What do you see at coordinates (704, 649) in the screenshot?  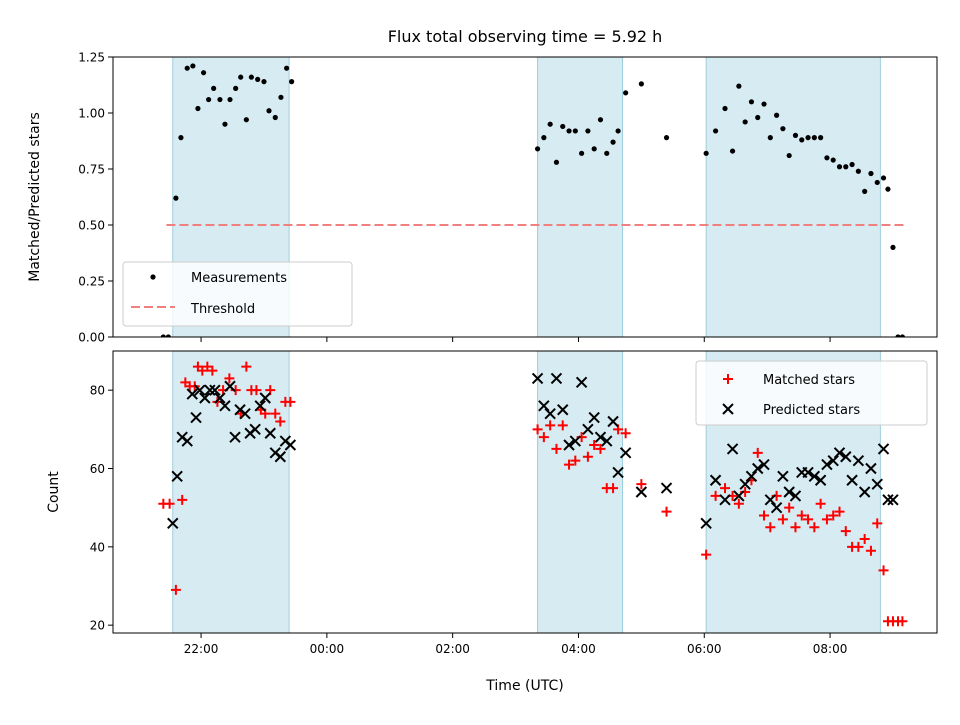 I see `x-tick-label: 06:00` at bounding box center [704, 649].